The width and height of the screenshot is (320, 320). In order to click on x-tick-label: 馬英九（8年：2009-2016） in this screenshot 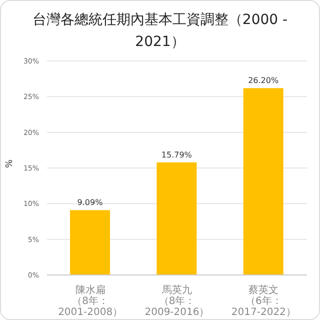, I will do `click(177, 301)`.